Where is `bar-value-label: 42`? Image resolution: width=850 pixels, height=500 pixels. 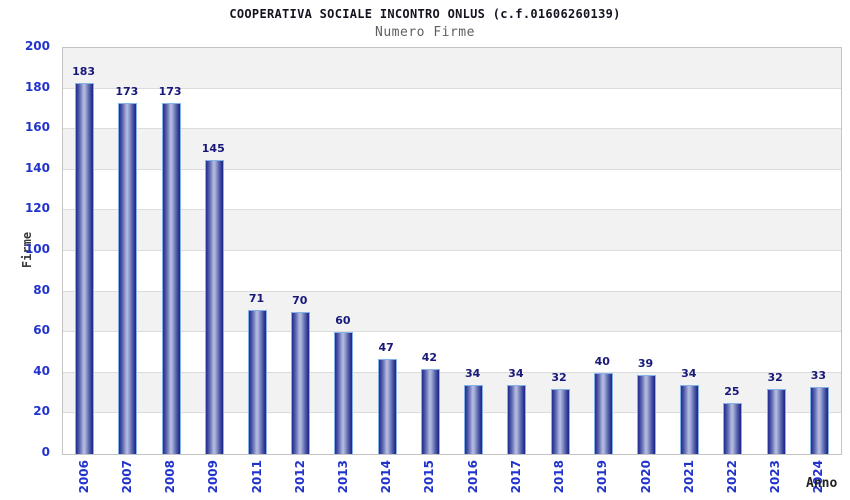
bar-value-label: 42 is located at coordinates (429, 357).